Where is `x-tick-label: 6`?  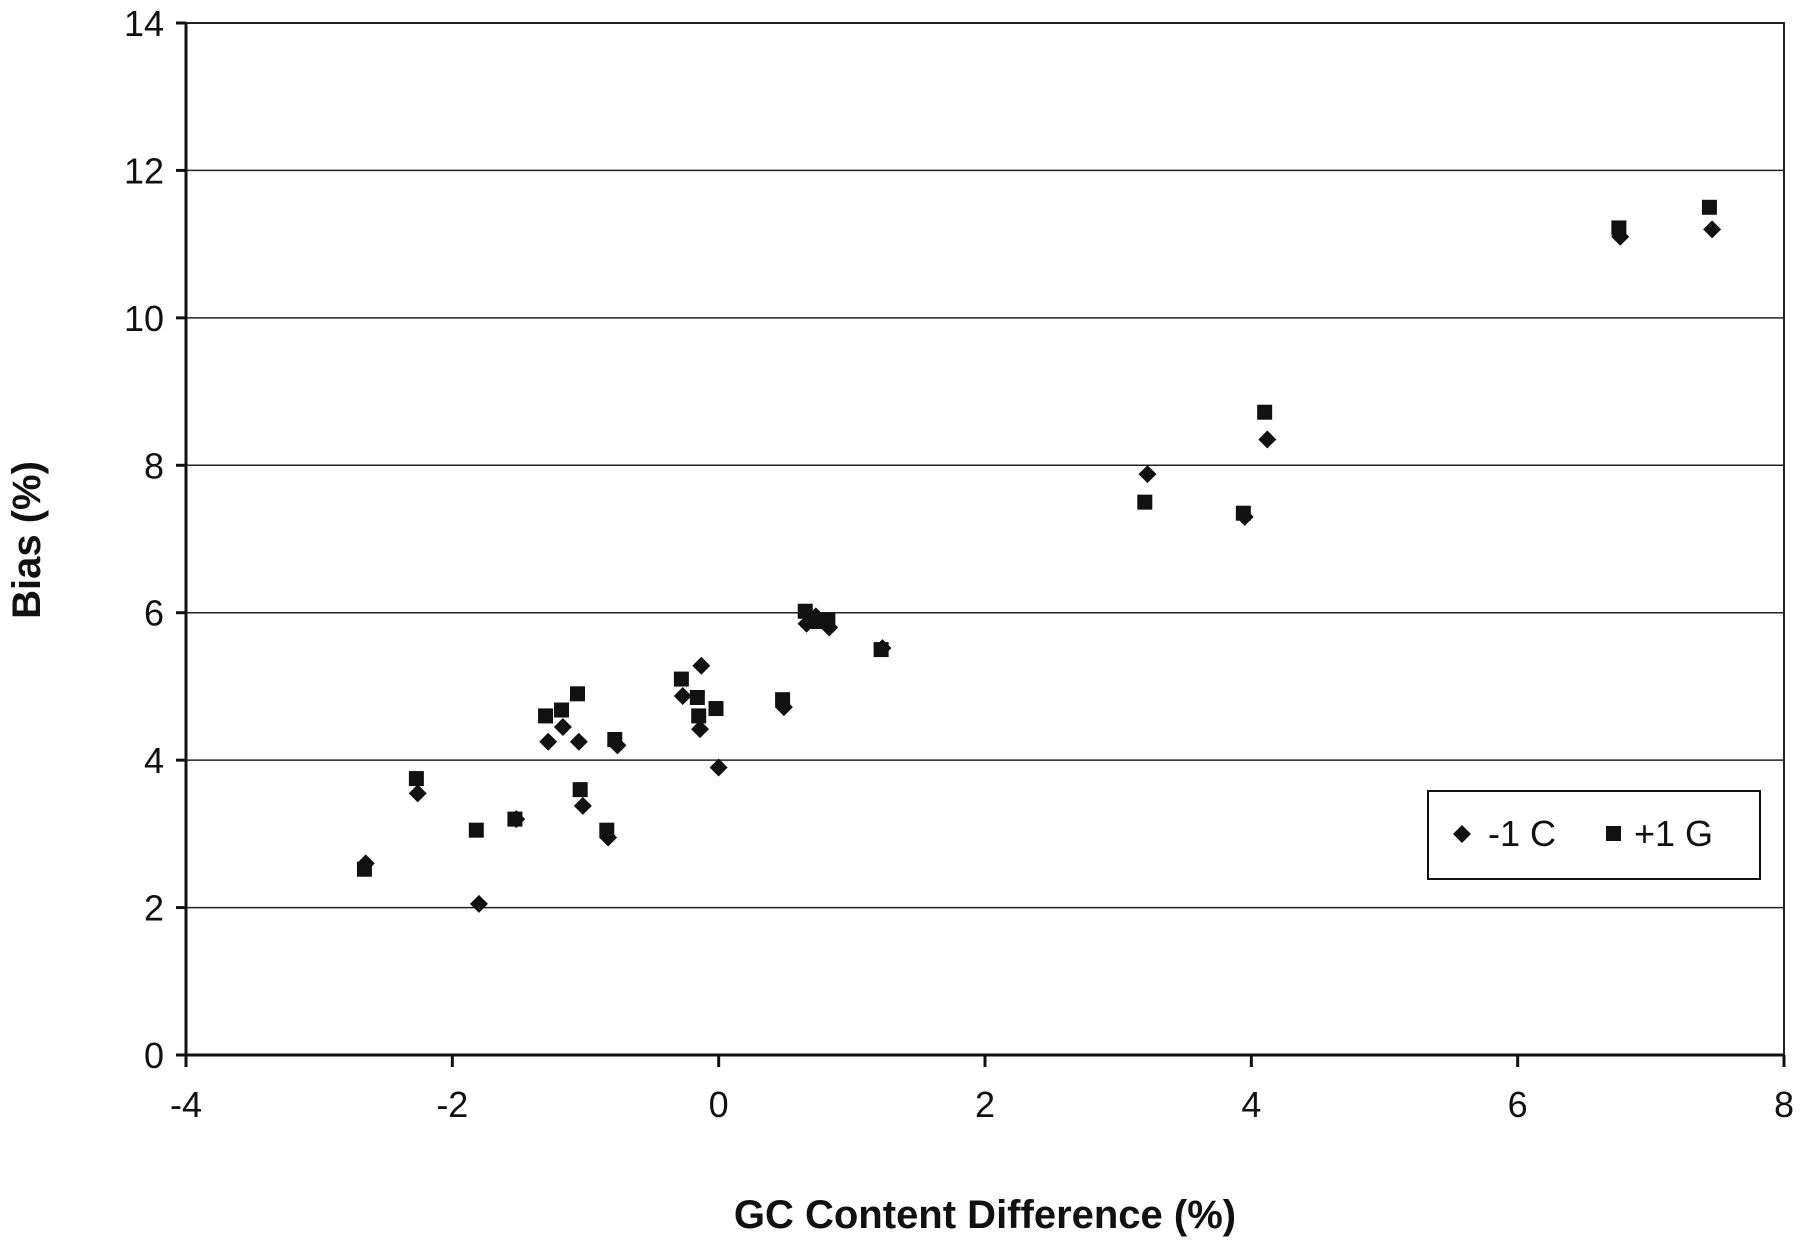 x-tick-label: 6 is located at coordinates (1518, 1104).